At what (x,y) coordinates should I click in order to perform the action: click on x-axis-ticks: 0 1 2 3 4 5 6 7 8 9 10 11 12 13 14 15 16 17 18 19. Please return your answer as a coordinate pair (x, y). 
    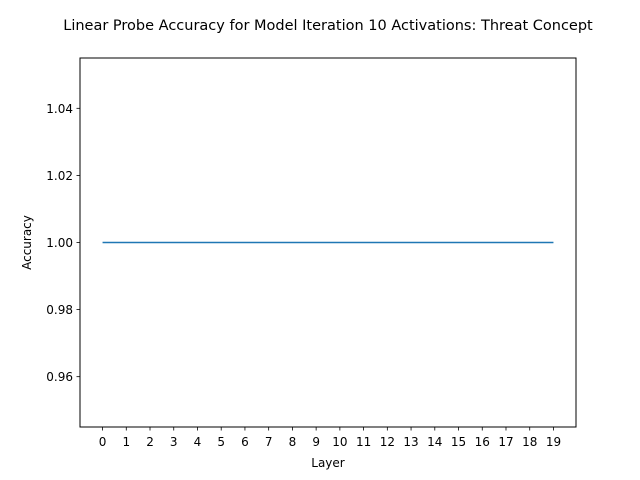
    Looking at the image, I should click on (330, 438).